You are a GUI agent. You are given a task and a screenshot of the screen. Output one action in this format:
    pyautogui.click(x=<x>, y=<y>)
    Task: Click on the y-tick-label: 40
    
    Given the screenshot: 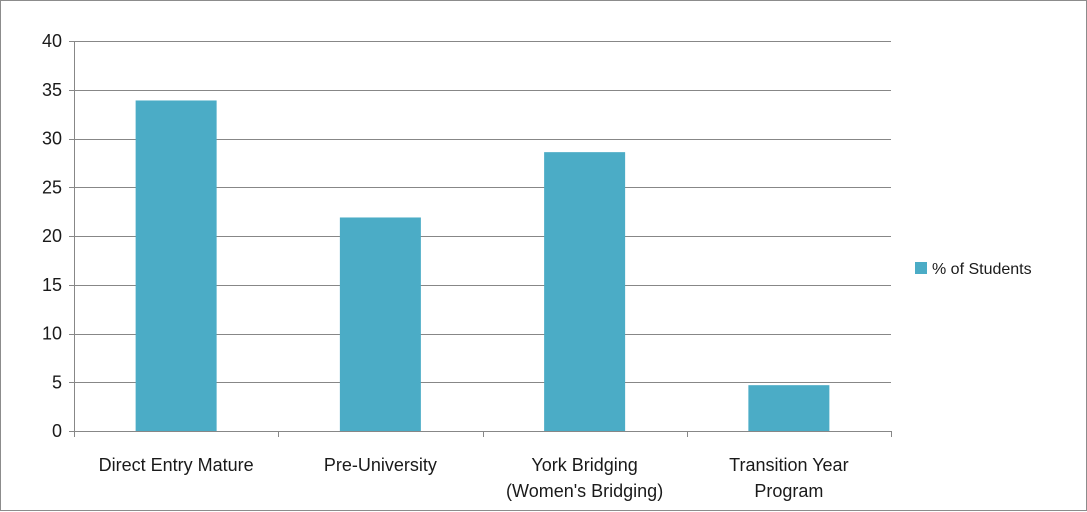 What is the action you would take?
    pyautogui.click(x=52, y=41)
    